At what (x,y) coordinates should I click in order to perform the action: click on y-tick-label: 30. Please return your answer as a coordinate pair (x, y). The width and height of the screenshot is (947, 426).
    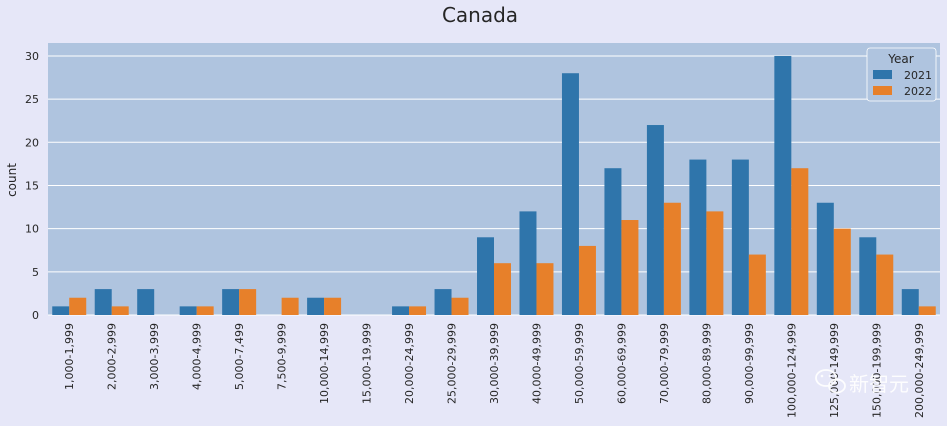
    Looking at the image, I should click on (32, 56).